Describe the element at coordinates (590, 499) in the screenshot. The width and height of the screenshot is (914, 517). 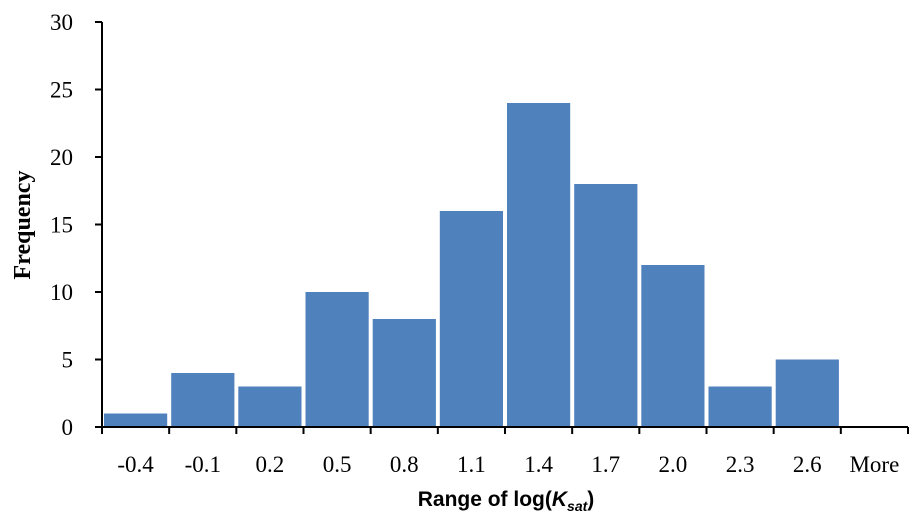
I see `x-axis-title-suffix: )` at that location.